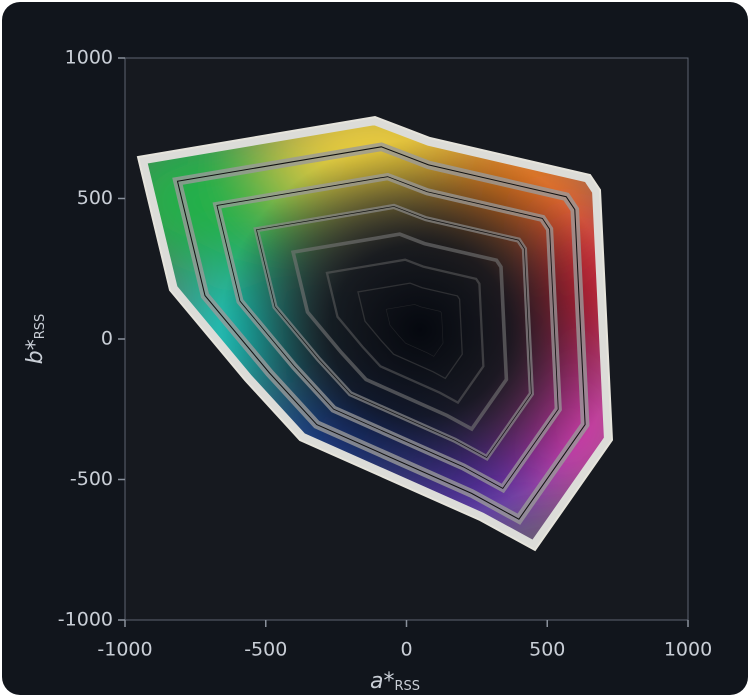 This screenshot has height=697, width=750. What do you see at coordinates (91, 479) in the screenshot?
I see `y-tick-label: -500` at bounding box center [91, 479].